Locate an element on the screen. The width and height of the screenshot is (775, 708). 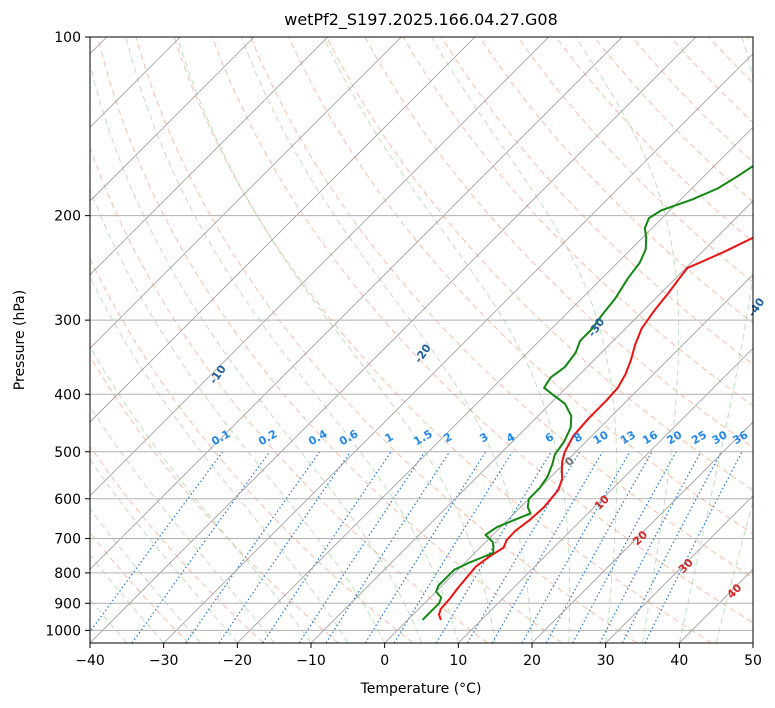
y-tick-label: 900 is located at coordinates (67, 604).